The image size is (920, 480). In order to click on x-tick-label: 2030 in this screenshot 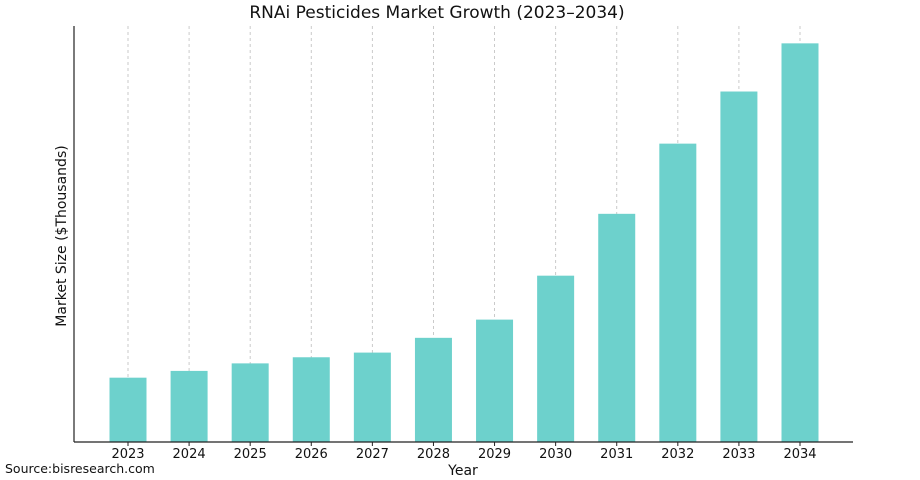, I will do `click(555, 454)`.